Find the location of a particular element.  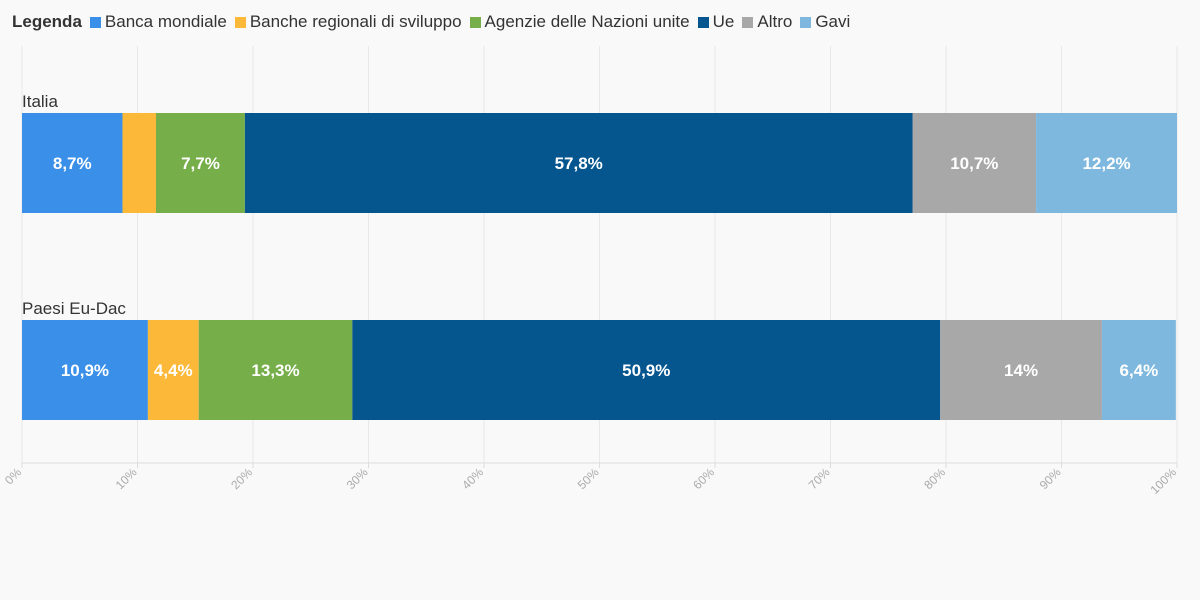

data-label: 7,7% is located at coordinates (200, 163).